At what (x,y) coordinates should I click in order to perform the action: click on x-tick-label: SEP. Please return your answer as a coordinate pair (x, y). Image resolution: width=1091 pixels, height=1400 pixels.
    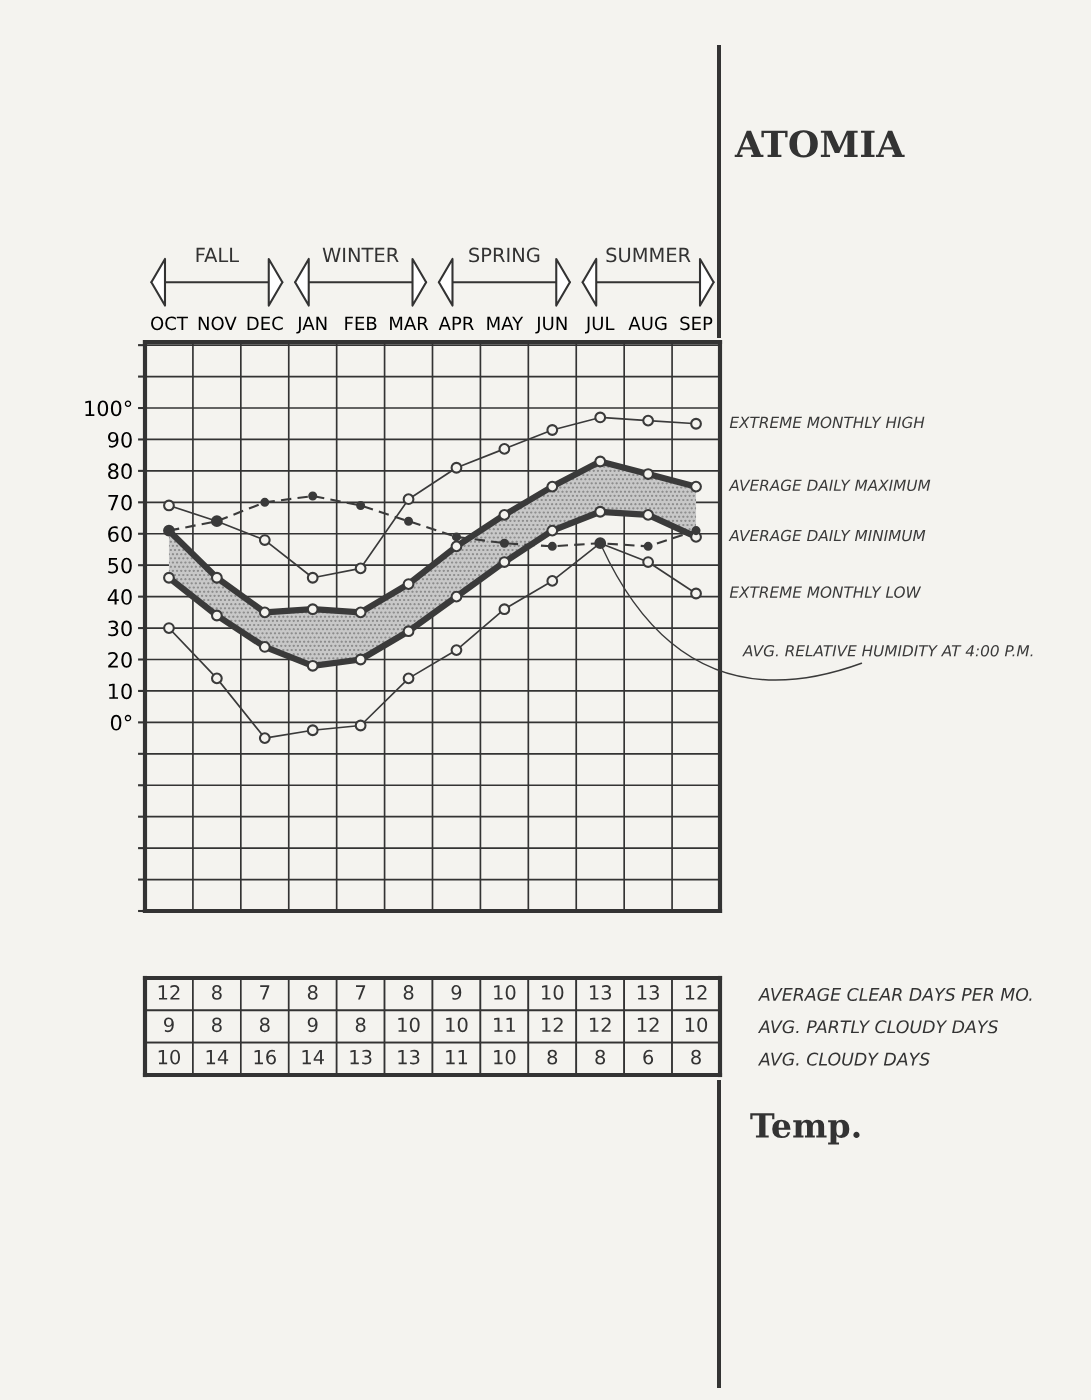
    Looking at the image, I should click on (696, 323).